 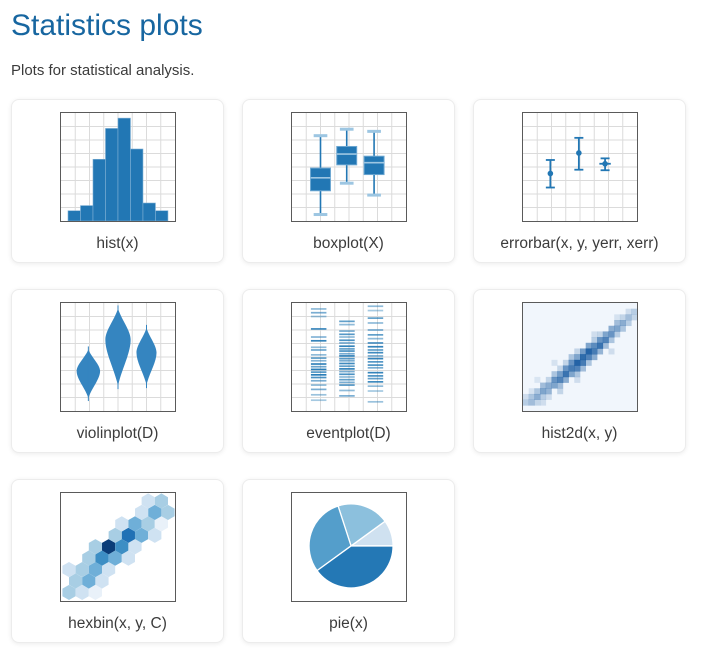 I want to click on card-hexbin: hexbin(x, y, C), so click(x=117, y=561).